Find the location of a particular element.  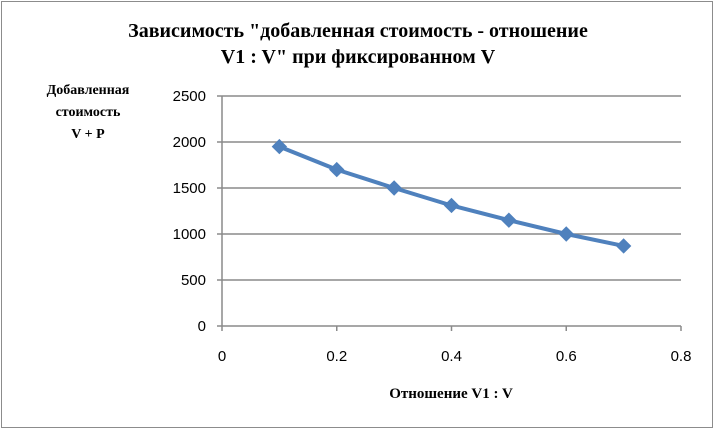

y-tick-label: 2500 is located at coordinates (189, 96).